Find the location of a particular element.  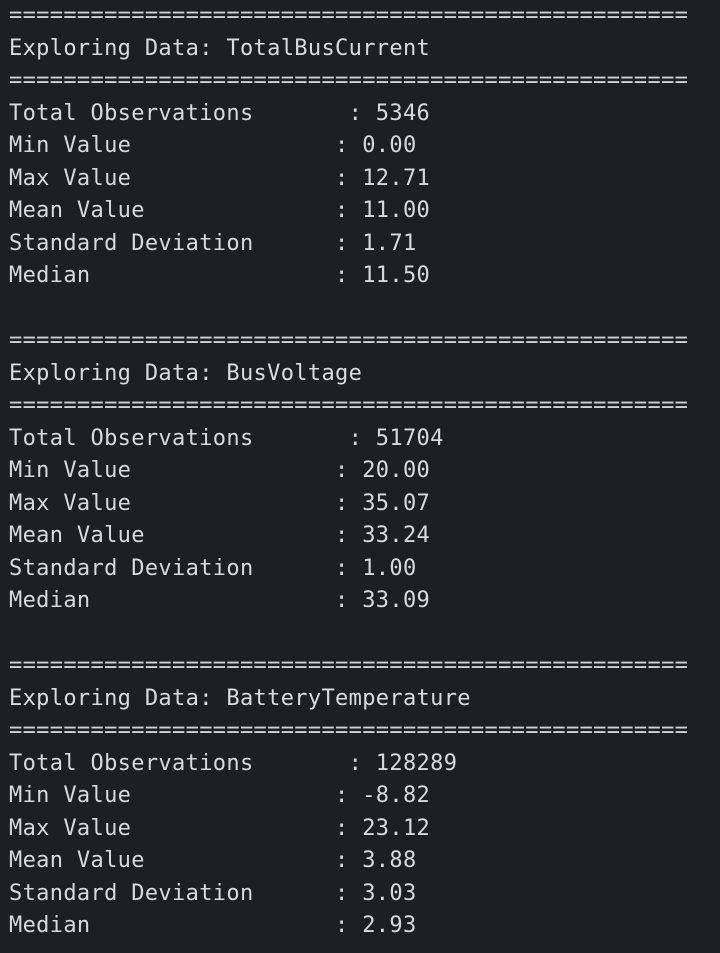

section-title-battery-temperature: Exploring Data: BatteryTemperature is located at coordinates (240, 698).